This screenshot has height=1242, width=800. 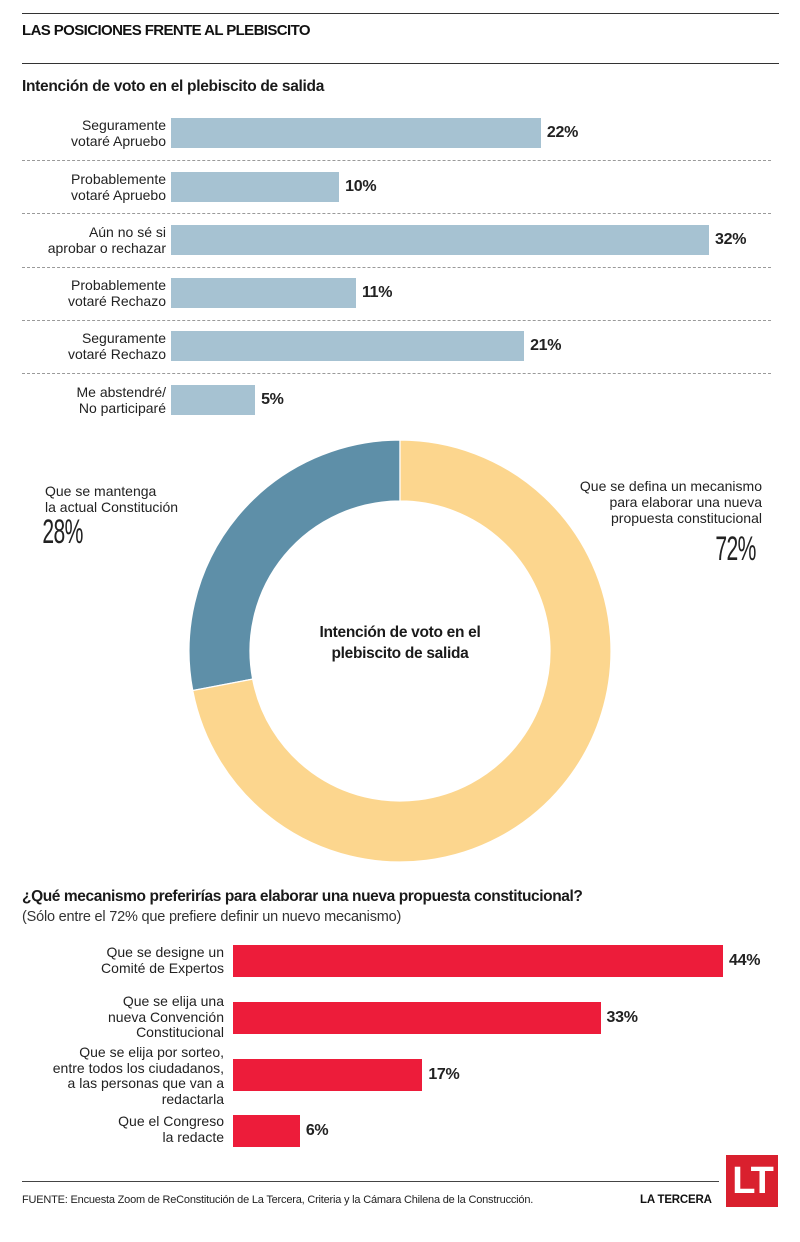 What do you see at coordinates (193, 1136) in the screenshot?
I see `bar-category-label-line: la redacte` at bounding box center [193, 1136].